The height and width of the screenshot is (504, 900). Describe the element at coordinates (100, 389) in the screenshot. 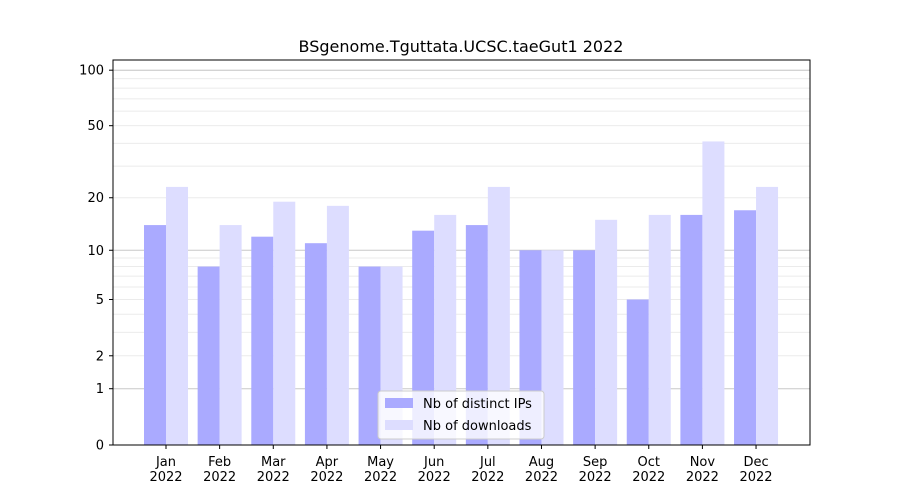

I see `y-tick-label: 1` at that location.